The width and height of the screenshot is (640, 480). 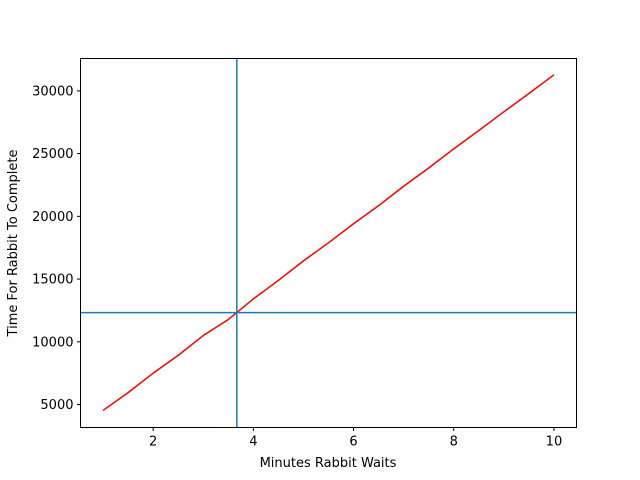 I want to click on x-tick-label: 4, so click(x=253, y=442).